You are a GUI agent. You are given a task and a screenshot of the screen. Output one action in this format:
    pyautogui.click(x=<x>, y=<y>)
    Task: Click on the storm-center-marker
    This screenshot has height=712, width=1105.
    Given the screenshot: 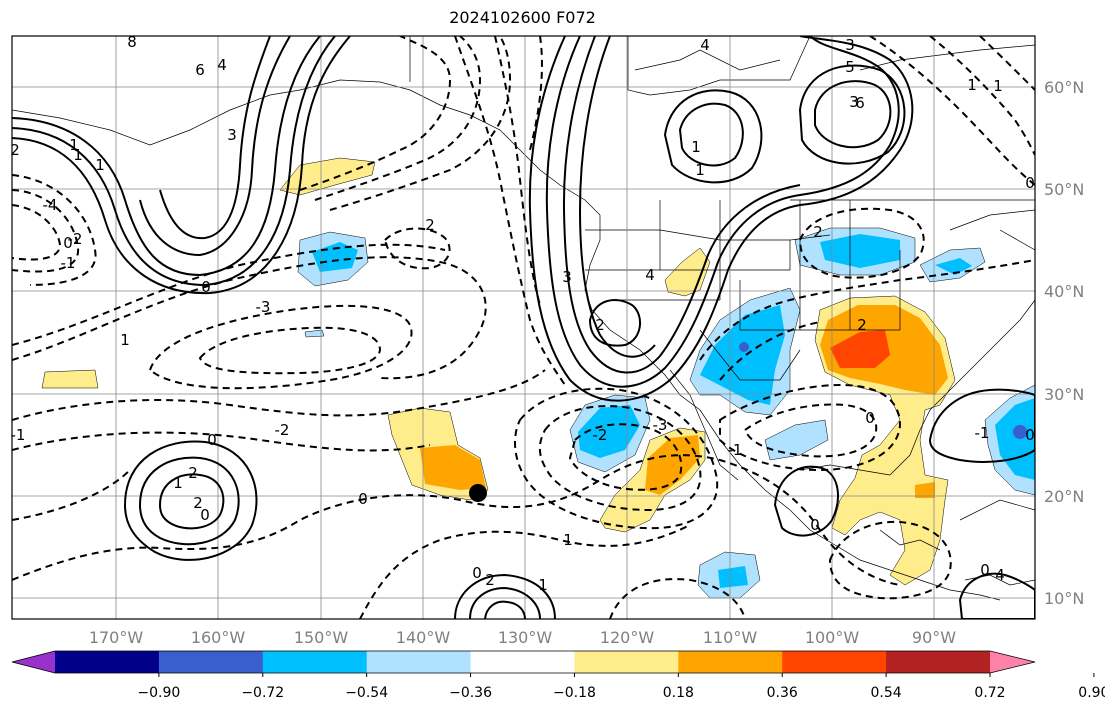 What is the action you would take?
    pyautogui.click(x=478, y=493)
    